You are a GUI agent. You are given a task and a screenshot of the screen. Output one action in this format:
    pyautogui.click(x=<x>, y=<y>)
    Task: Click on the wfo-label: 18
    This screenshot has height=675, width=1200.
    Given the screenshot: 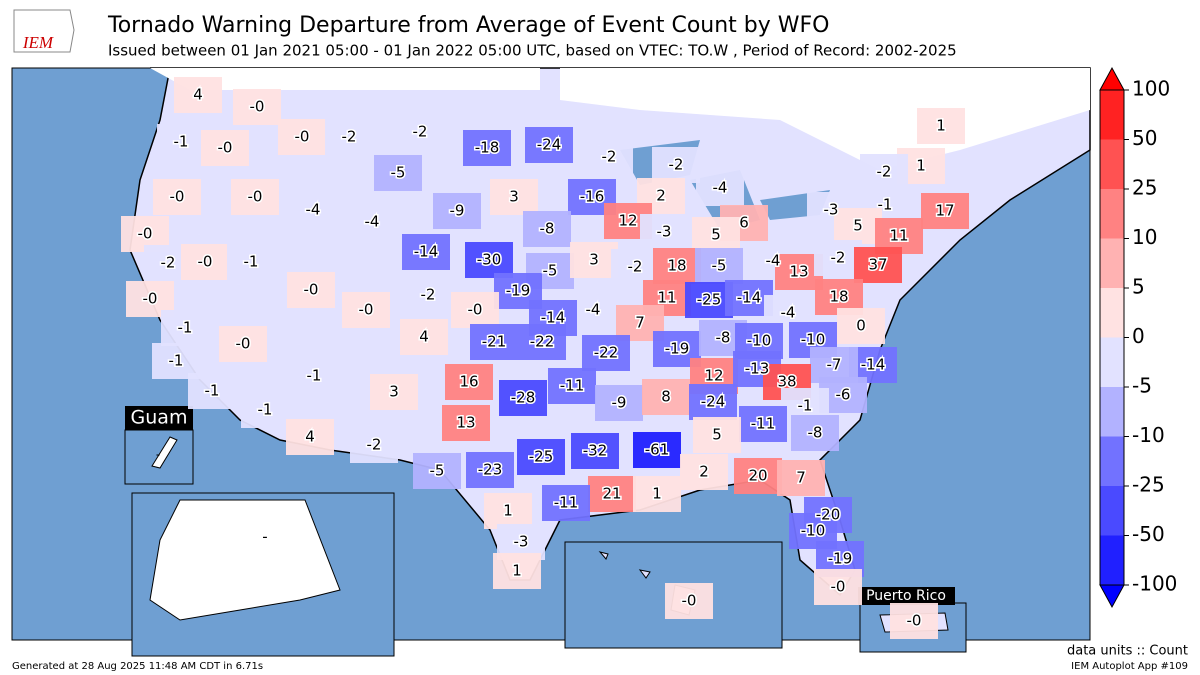 What is the action you would take?
    pyautogui.click(x=676, y=266)
    